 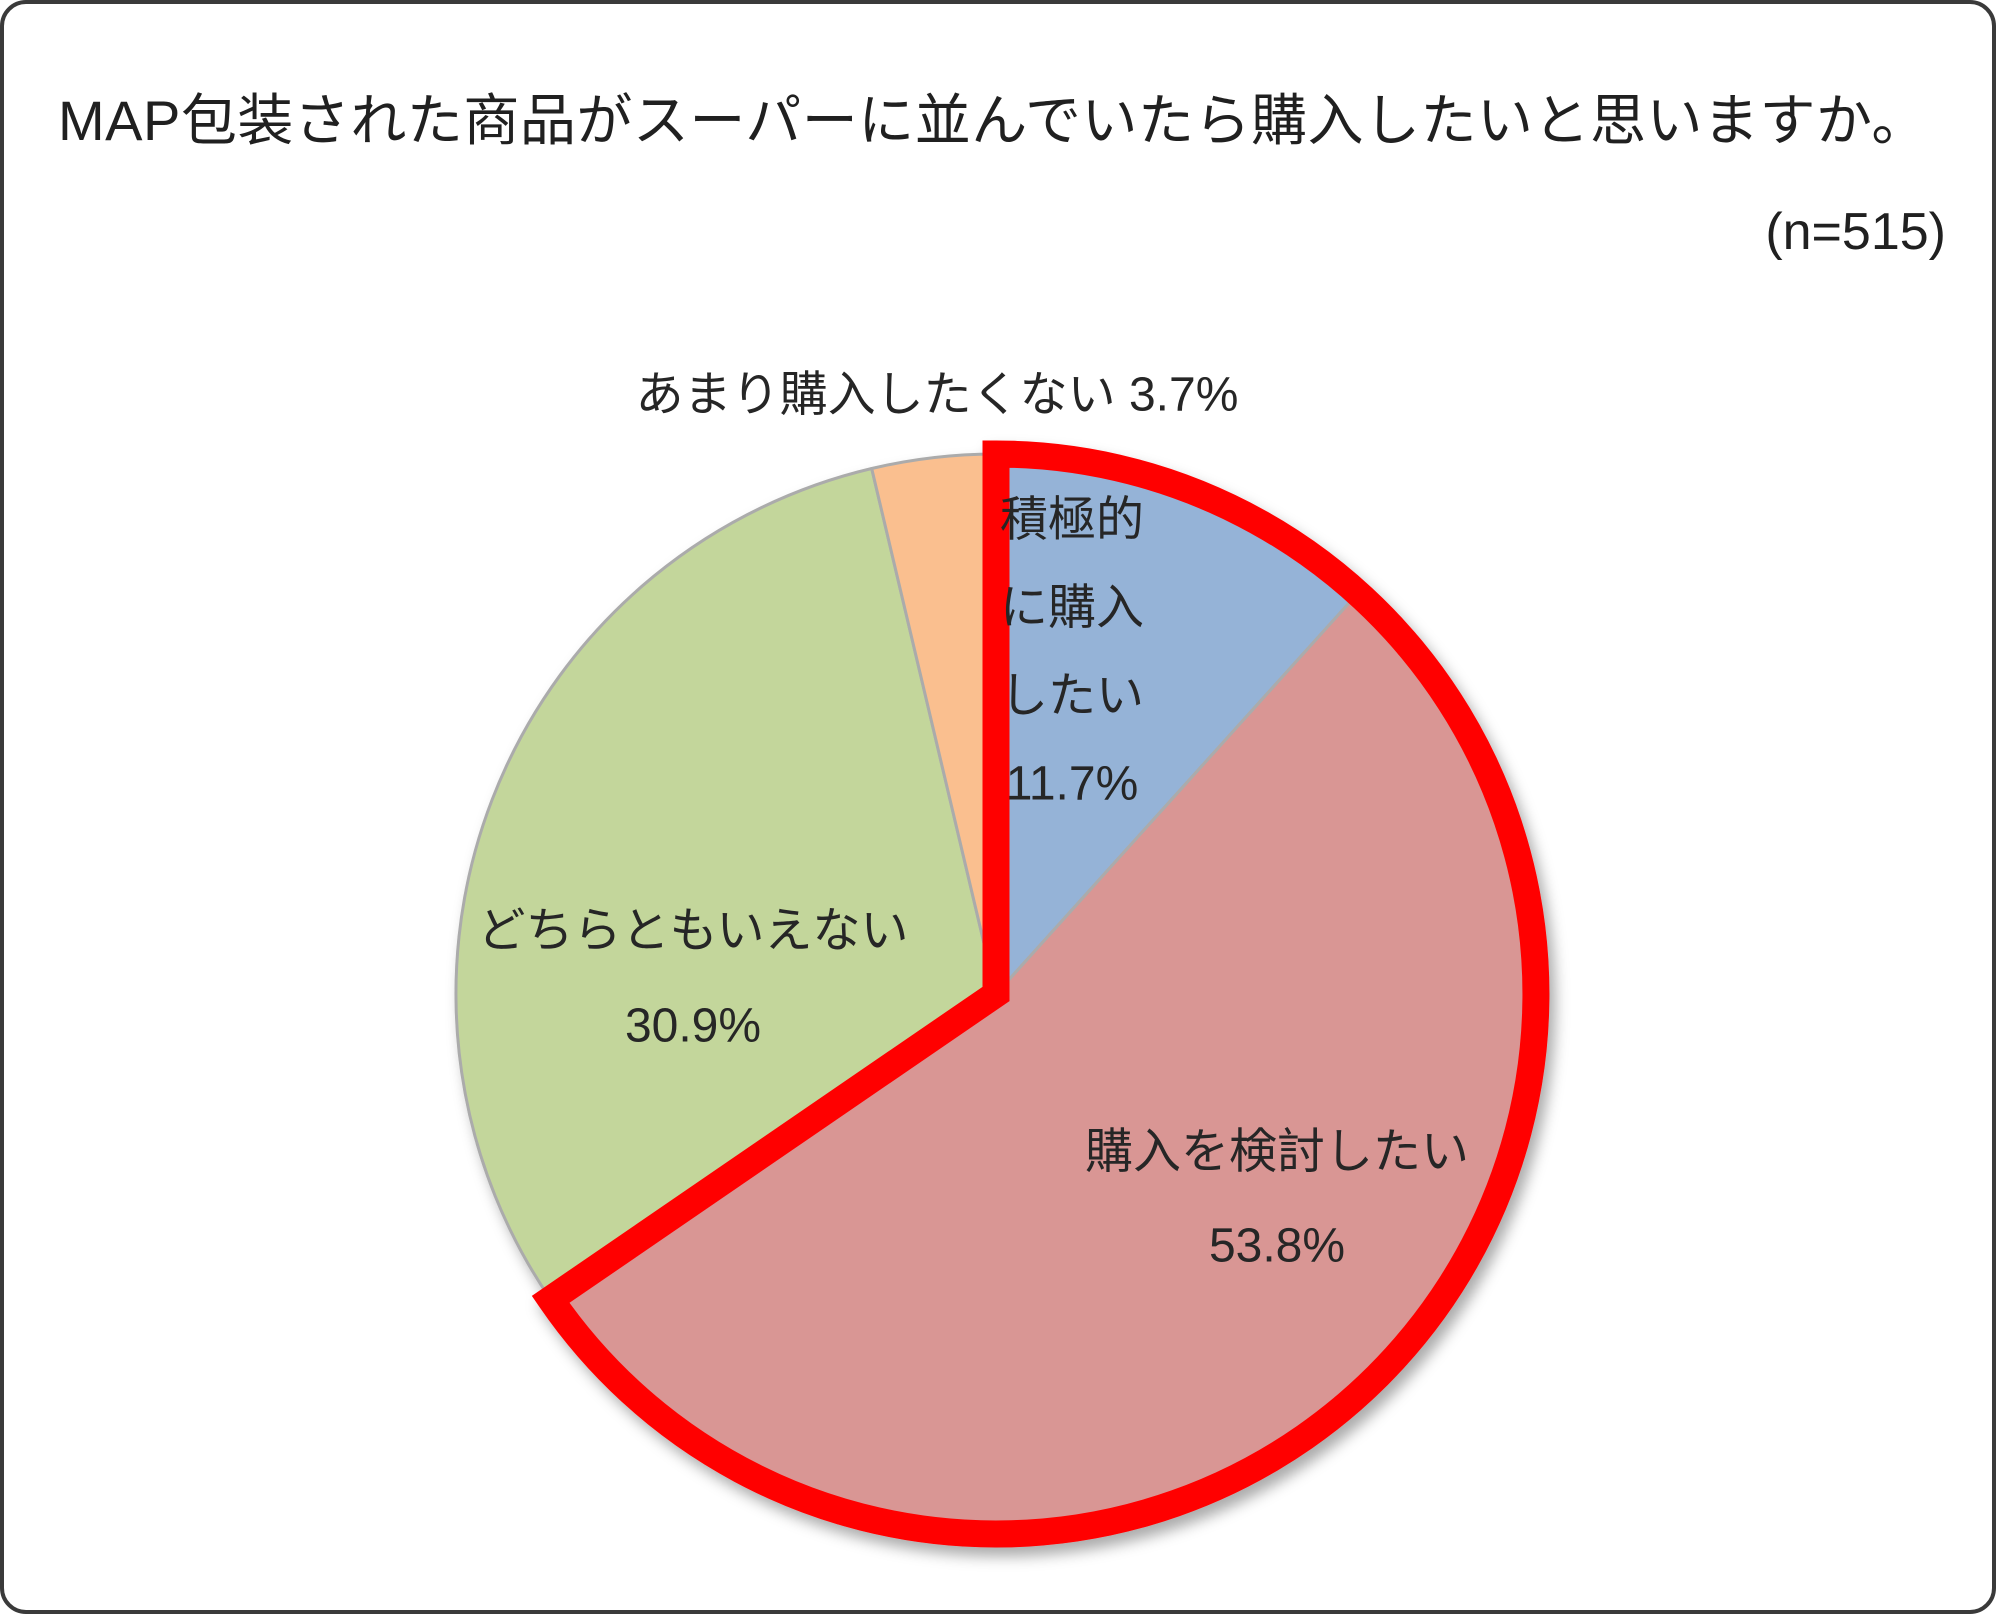 I want to click on label-neither-value: 30.9%, so click(x=693, y=1026).